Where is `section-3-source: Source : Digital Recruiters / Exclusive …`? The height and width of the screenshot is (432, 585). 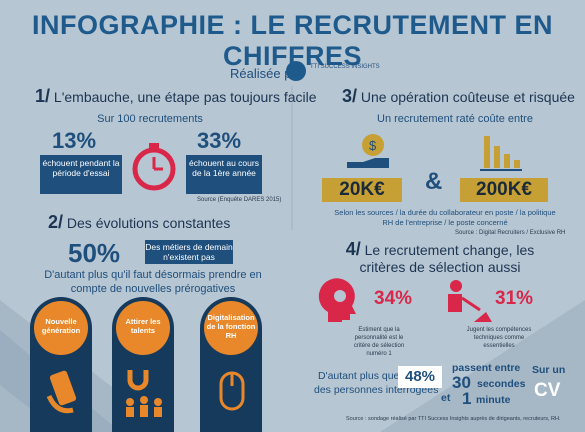 section-3-source: Source : Digital Recruiters / Exclusive … is located at coordinates (510, 233).